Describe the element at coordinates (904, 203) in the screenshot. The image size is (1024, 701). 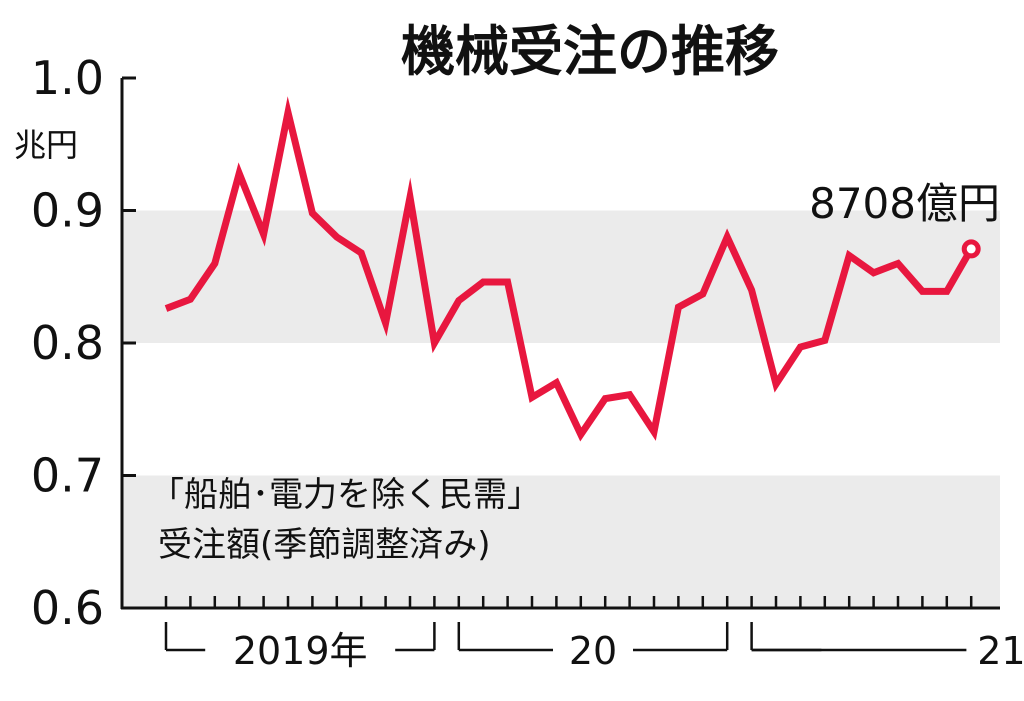
I see `end-value-label: 8708億円` at that location.